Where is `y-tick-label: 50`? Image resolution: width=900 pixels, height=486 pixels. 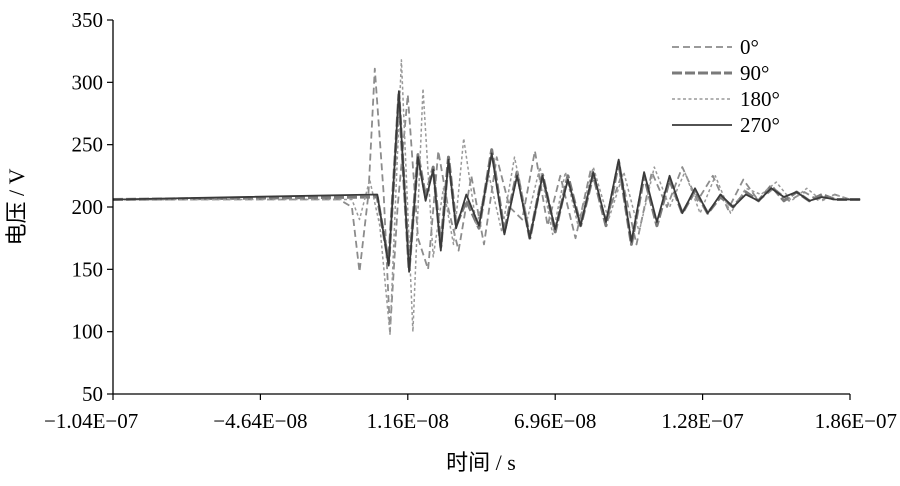 y-tick-label: 50 is located at coordinates (92, 394).